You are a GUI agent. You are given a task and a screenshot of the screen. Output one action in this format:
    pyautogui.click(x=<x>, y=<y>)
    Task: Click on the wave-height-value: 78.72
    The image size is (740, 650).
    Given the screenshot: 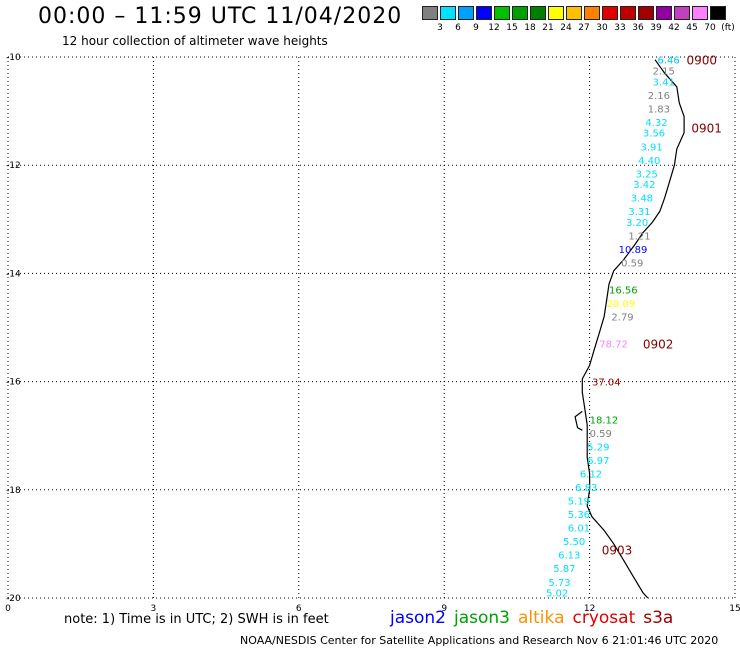 What is the action you would take?
    pyautogui.click(x=613, y=345)
    